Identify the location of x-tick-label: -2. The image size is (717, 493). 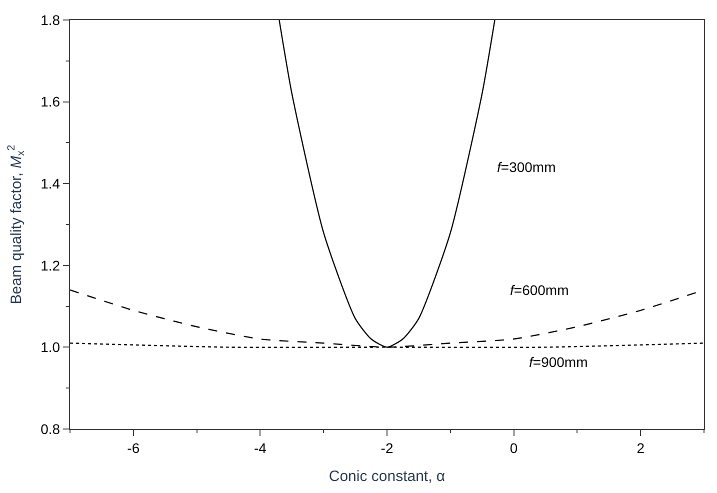
(387, 448).